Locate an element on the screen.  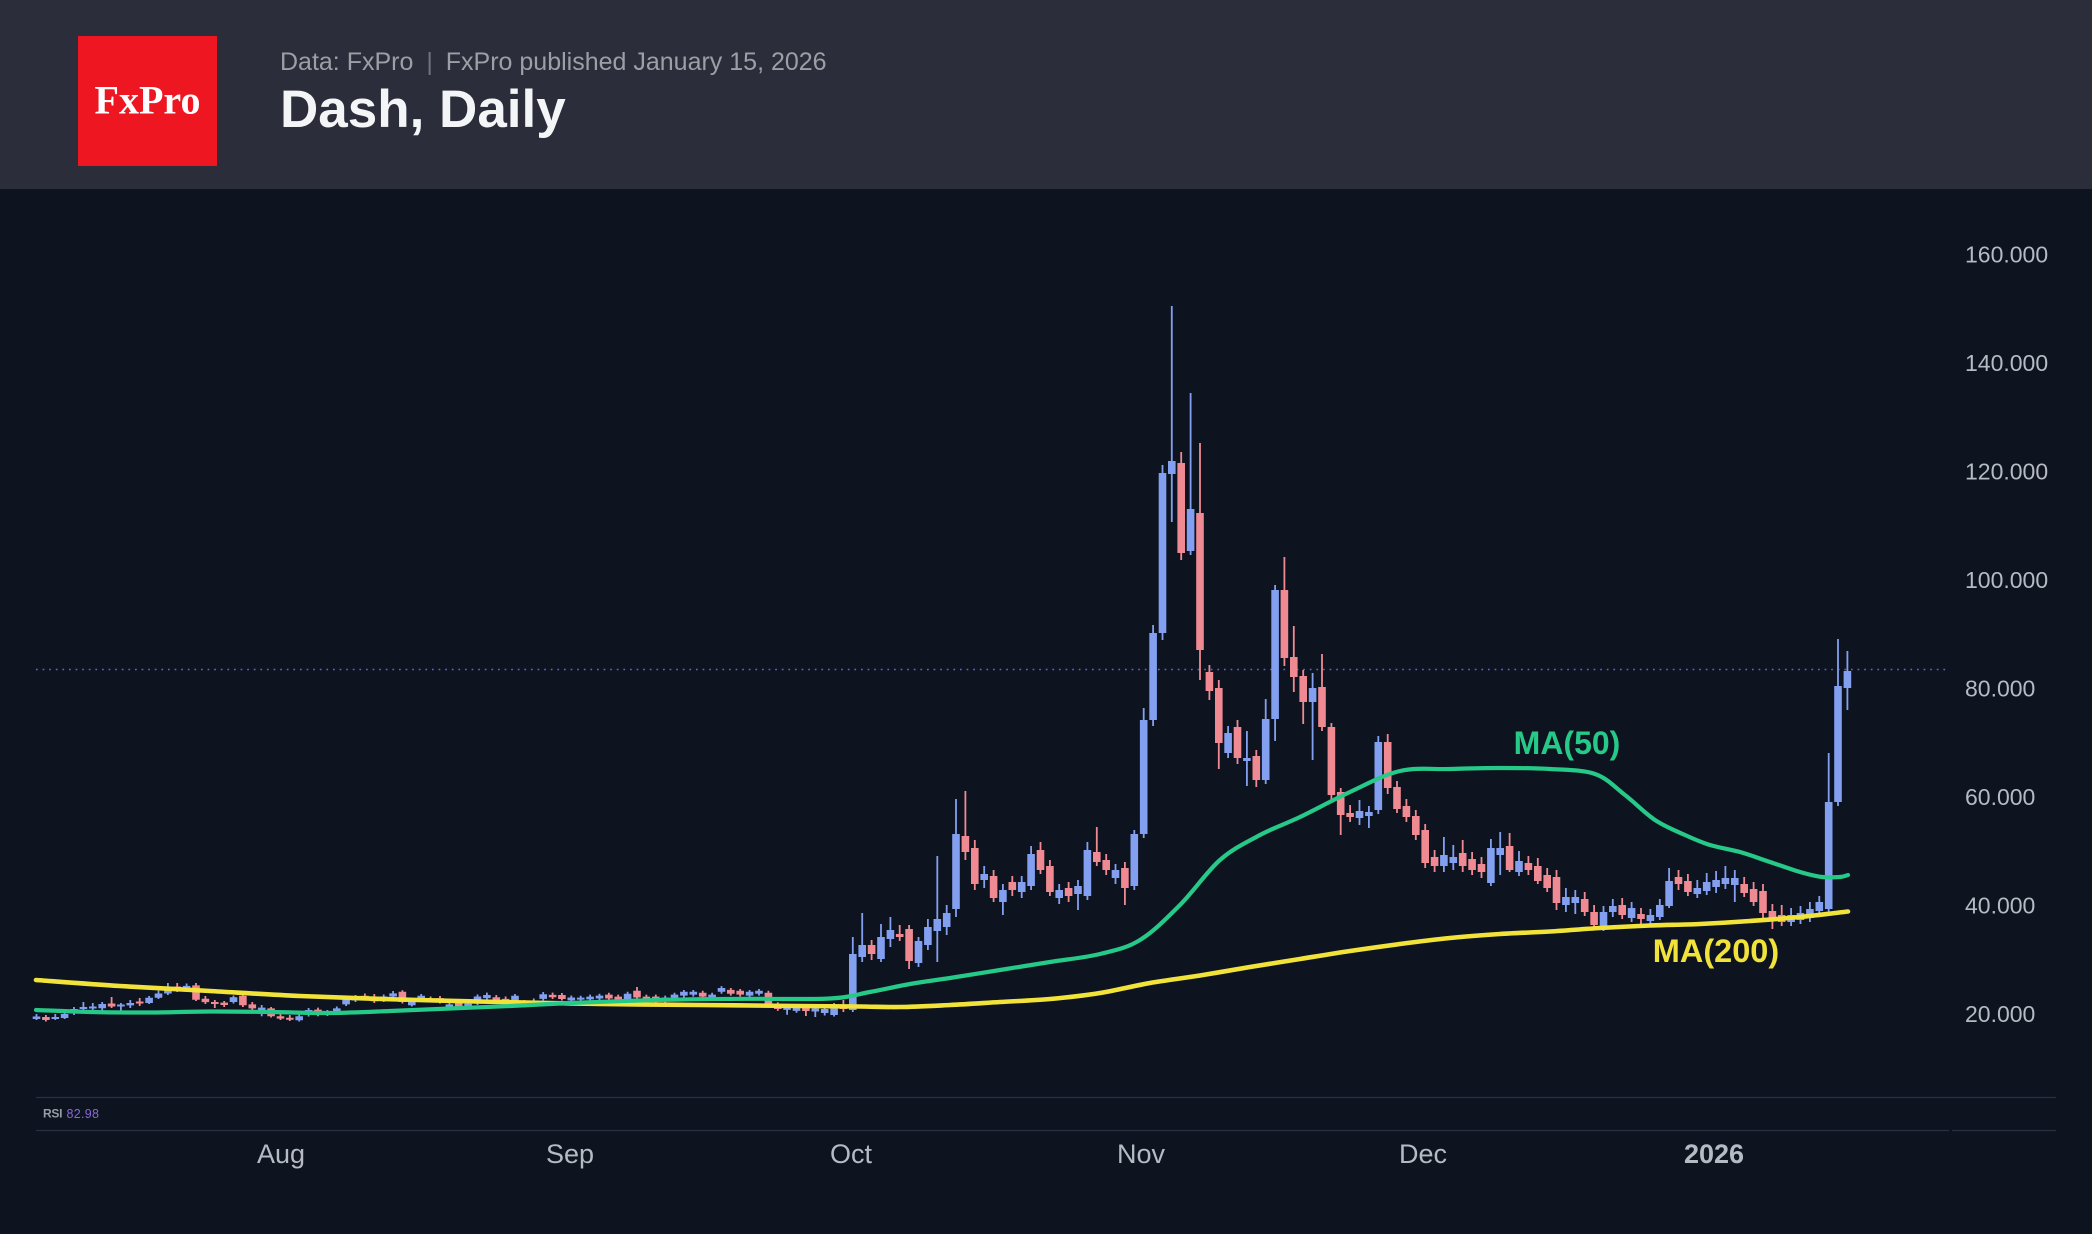
svg-text: 20.000 is located at coordinates (2000, 1014).